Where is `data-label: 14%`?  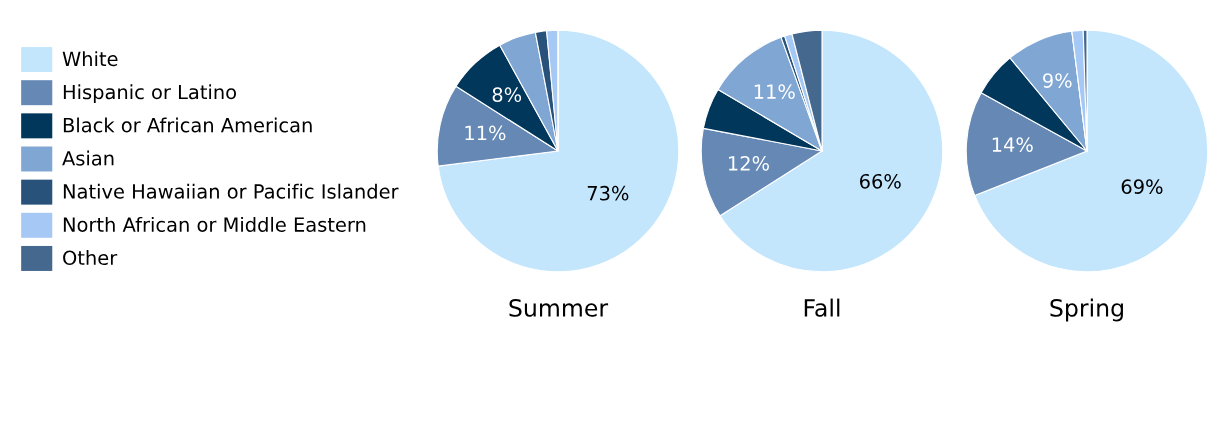
data-label: 14% is located at coordinates (1012, 144).